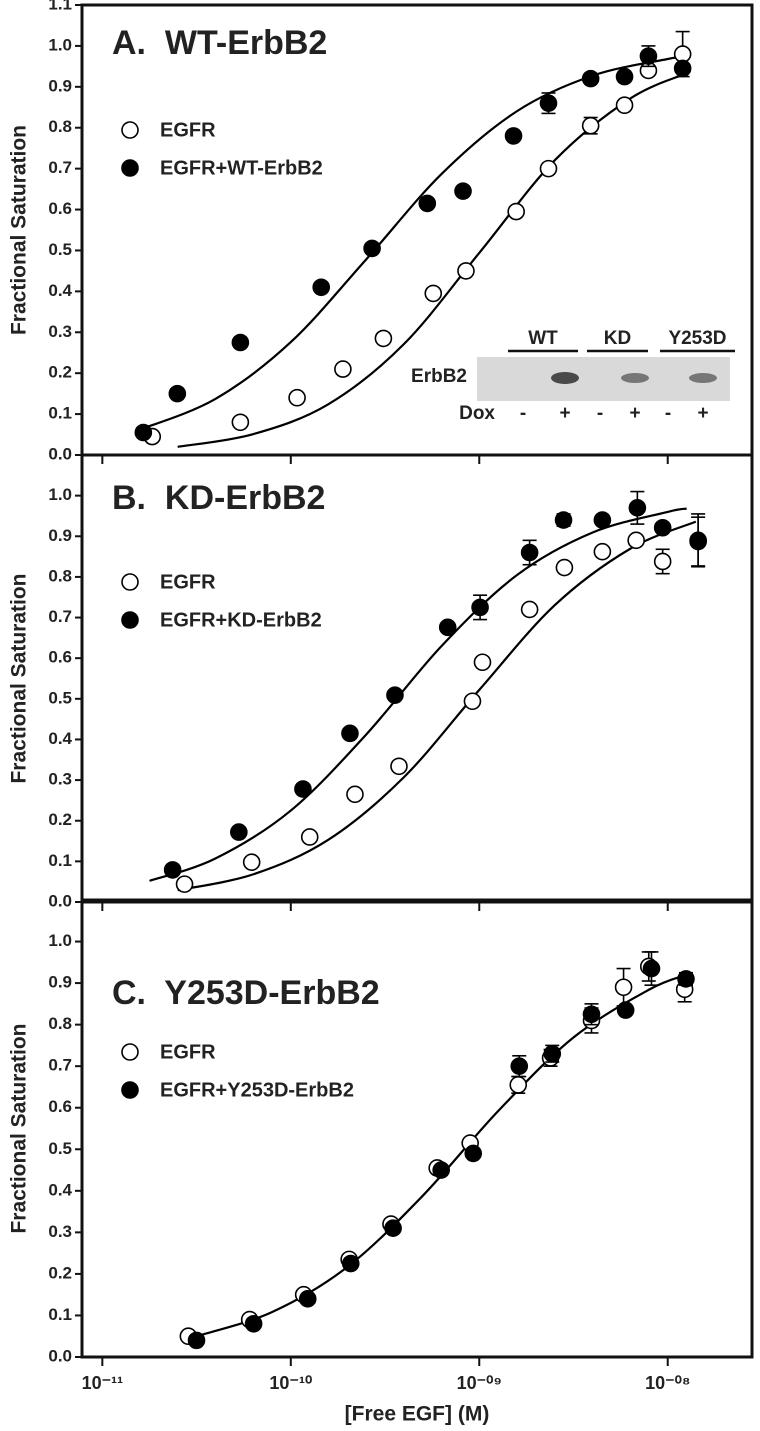 This screenshot has width=760, height=1431. What do you see at coordinates (603, 379) in the screenshot?
I see `blot-image` at bounding box center [603, 379].